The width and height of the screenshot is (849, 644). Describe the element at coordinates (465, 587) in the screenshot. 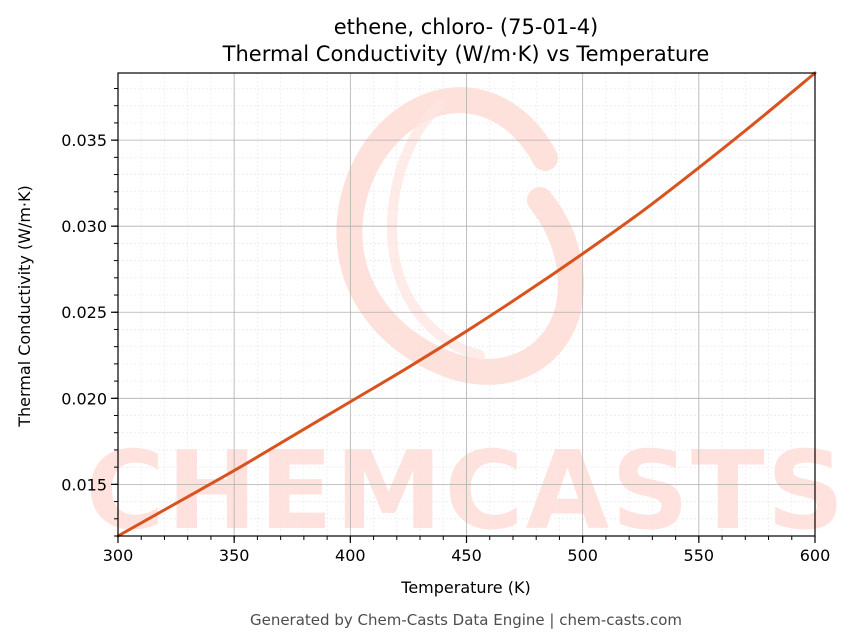

I see `x-axis-label: Temperature (K)` at that location.